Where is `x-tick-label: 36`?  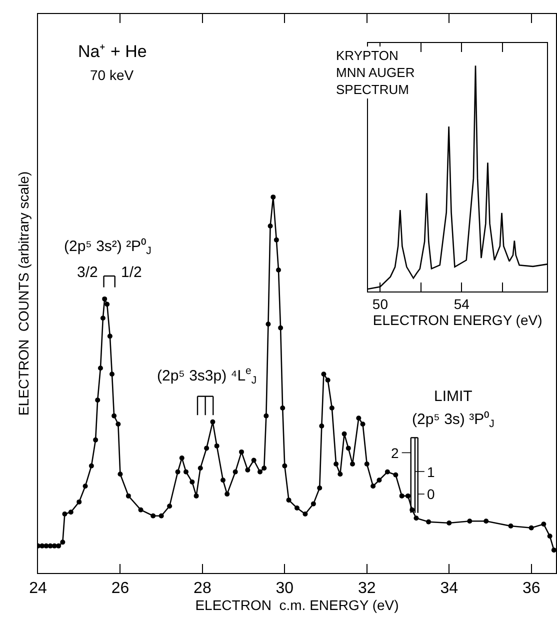
x-tick-label: 36 is located at coordinates (531, 589).